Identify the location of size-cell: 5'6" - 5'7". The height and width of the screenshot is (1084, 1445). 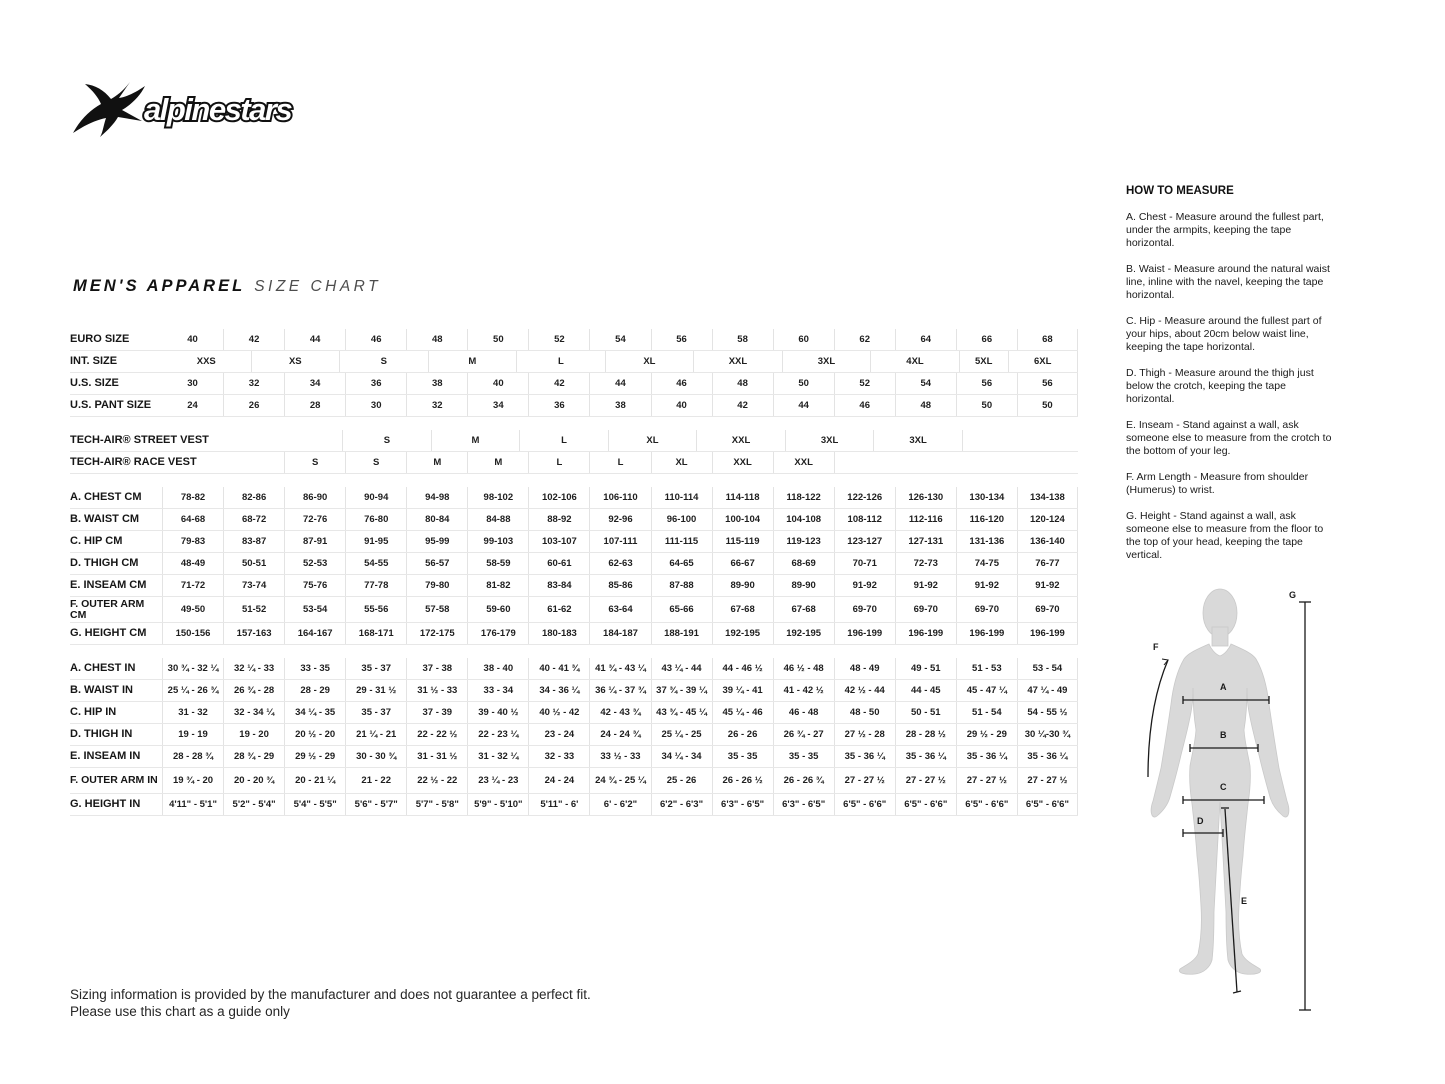
(375, 804).